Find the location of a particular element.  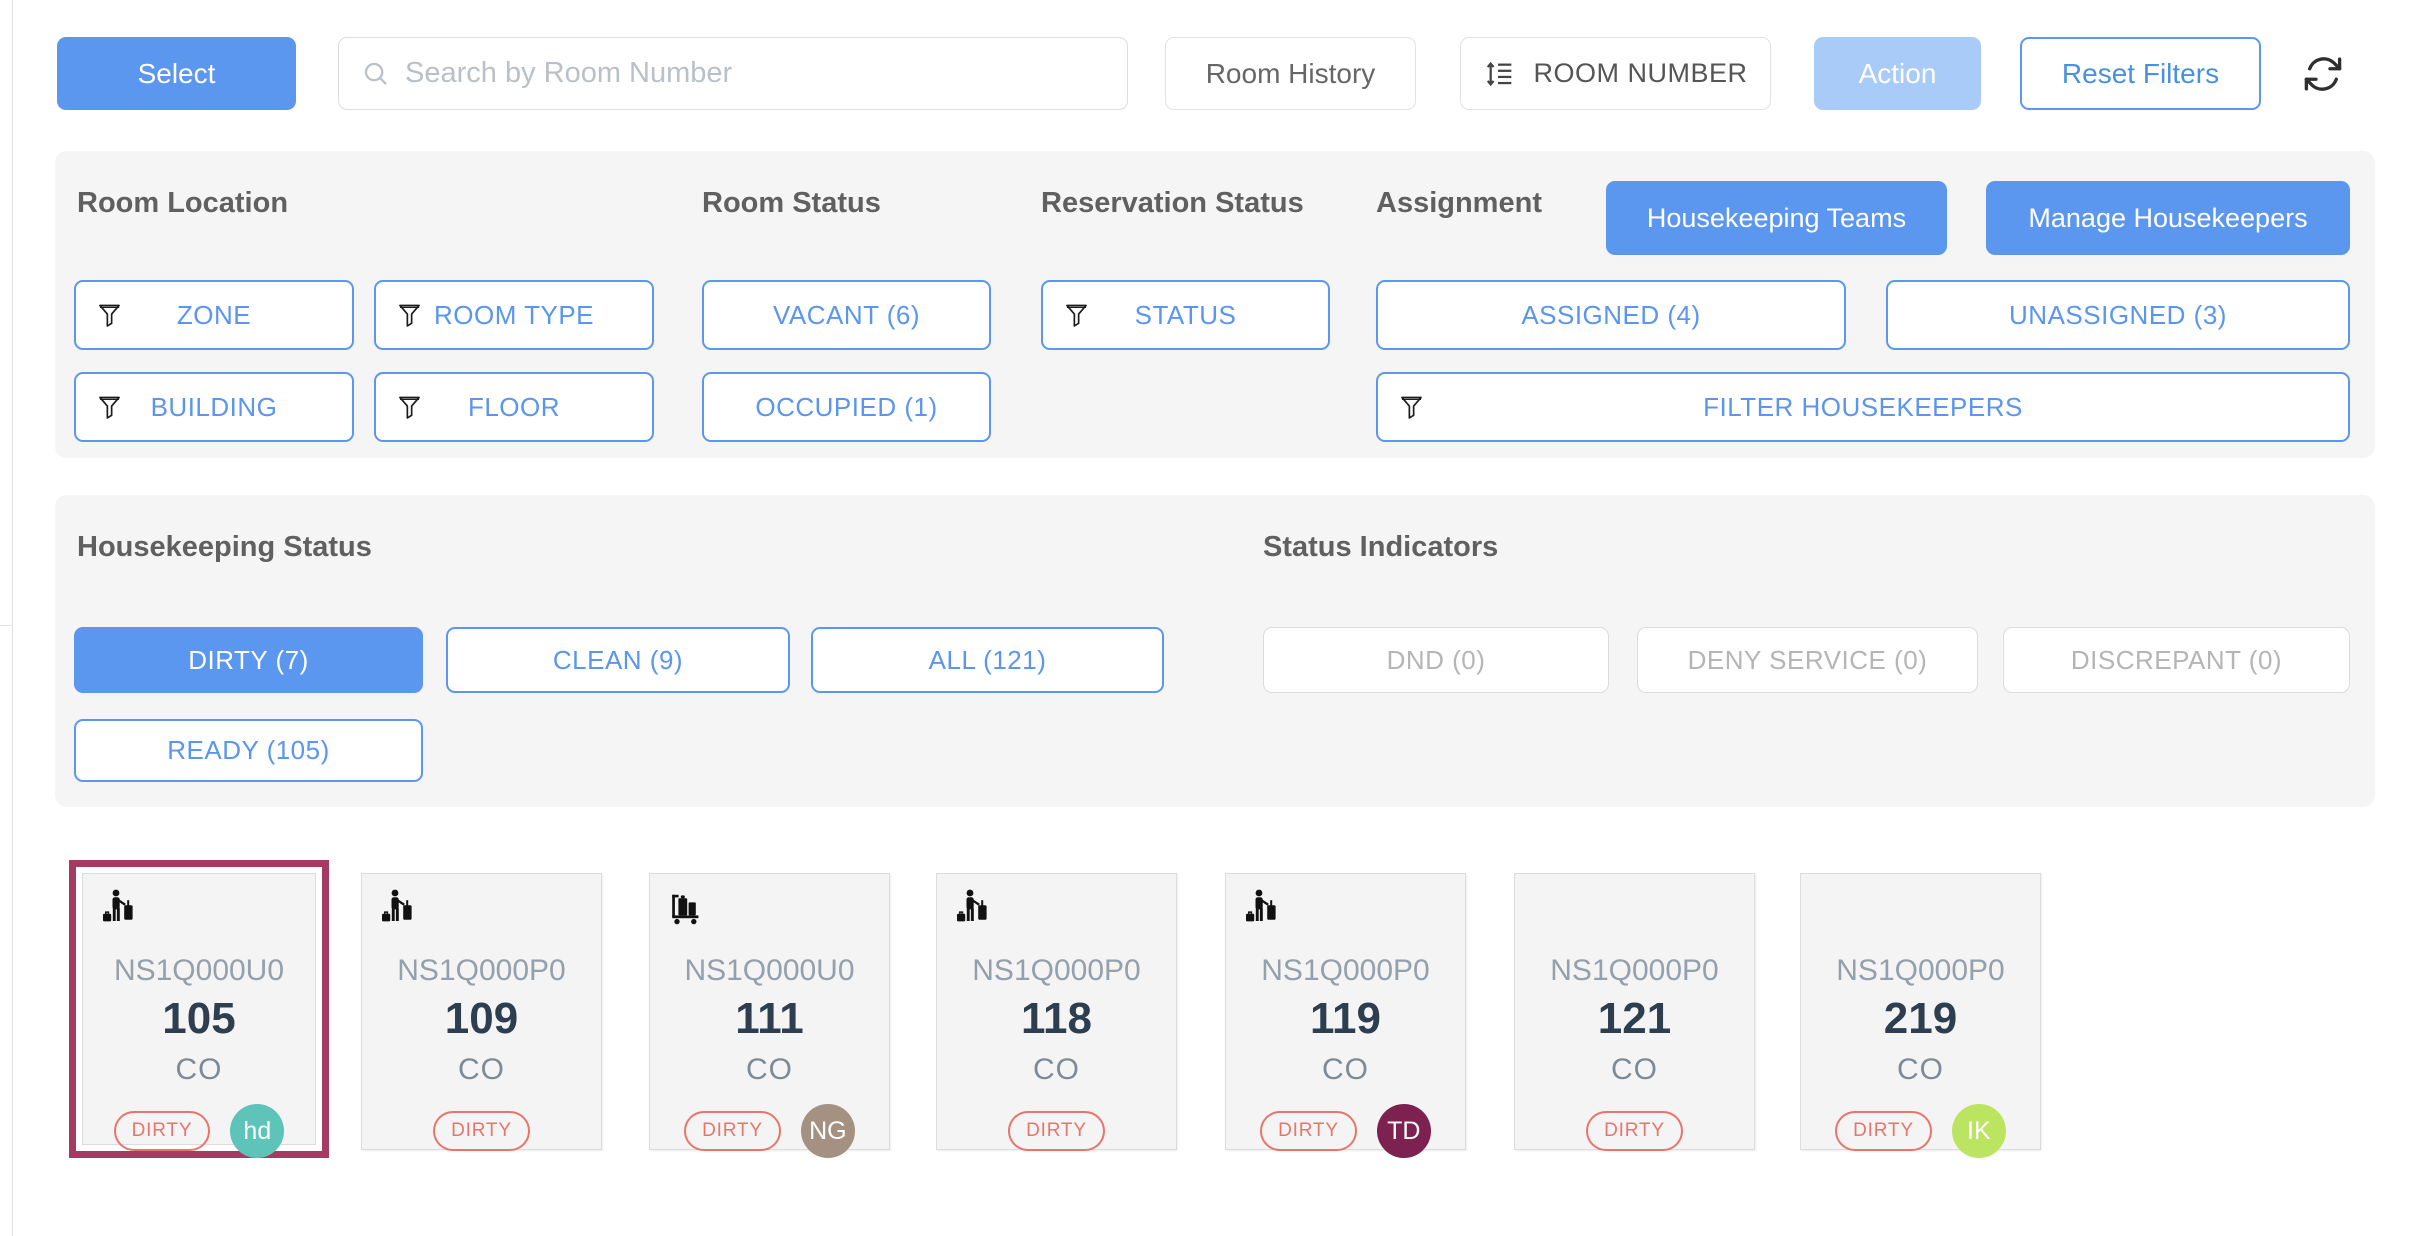

filter-clean-button: CLEAN (9) is located at coordinates (618, 660).